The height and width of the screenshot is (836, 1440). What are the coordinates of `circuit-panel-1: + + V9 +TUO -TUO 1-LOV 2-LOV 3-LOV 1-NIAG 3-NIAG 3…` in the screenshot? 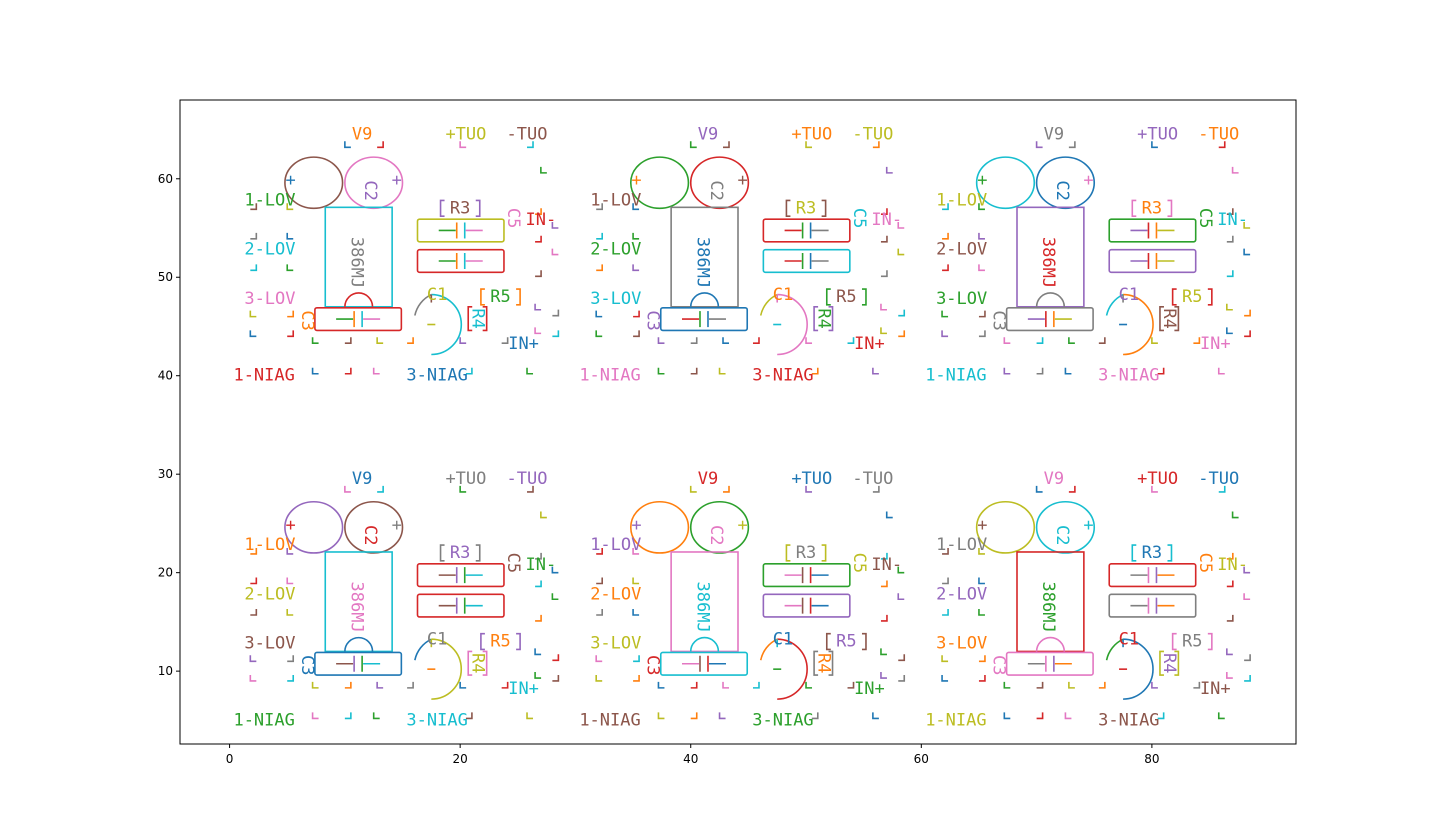 It's located at (396, 255).